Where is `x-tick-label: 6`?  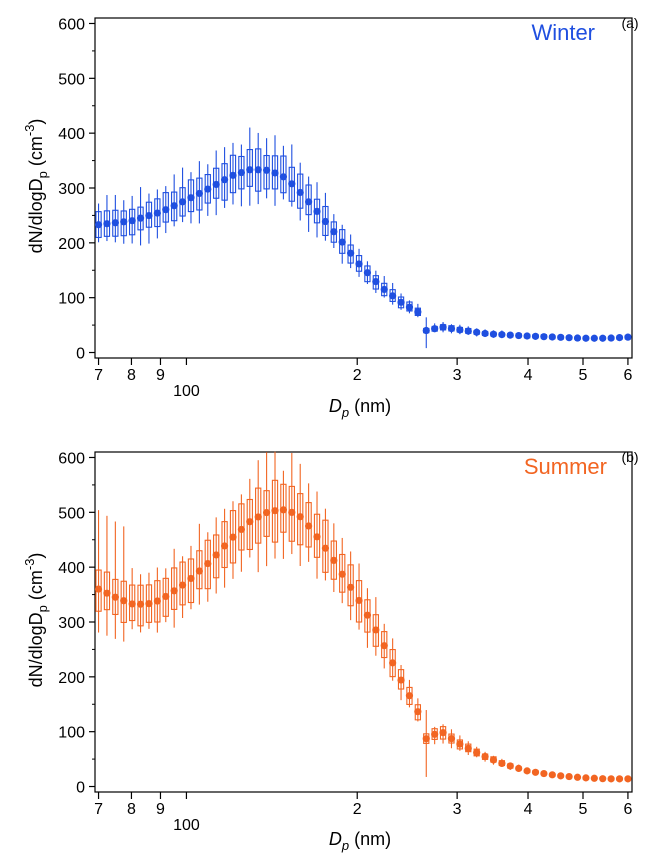 x-tick-label: 6 is located at coordinates (627, 375).